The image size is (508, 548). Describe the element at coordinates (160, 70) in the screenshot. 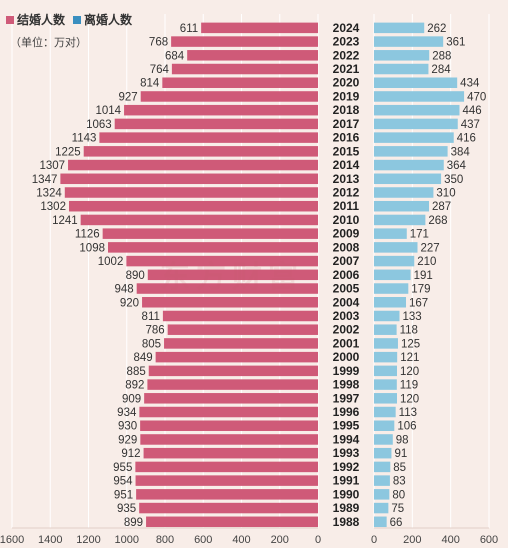

I see `marriage-value-label: 764` at that location.